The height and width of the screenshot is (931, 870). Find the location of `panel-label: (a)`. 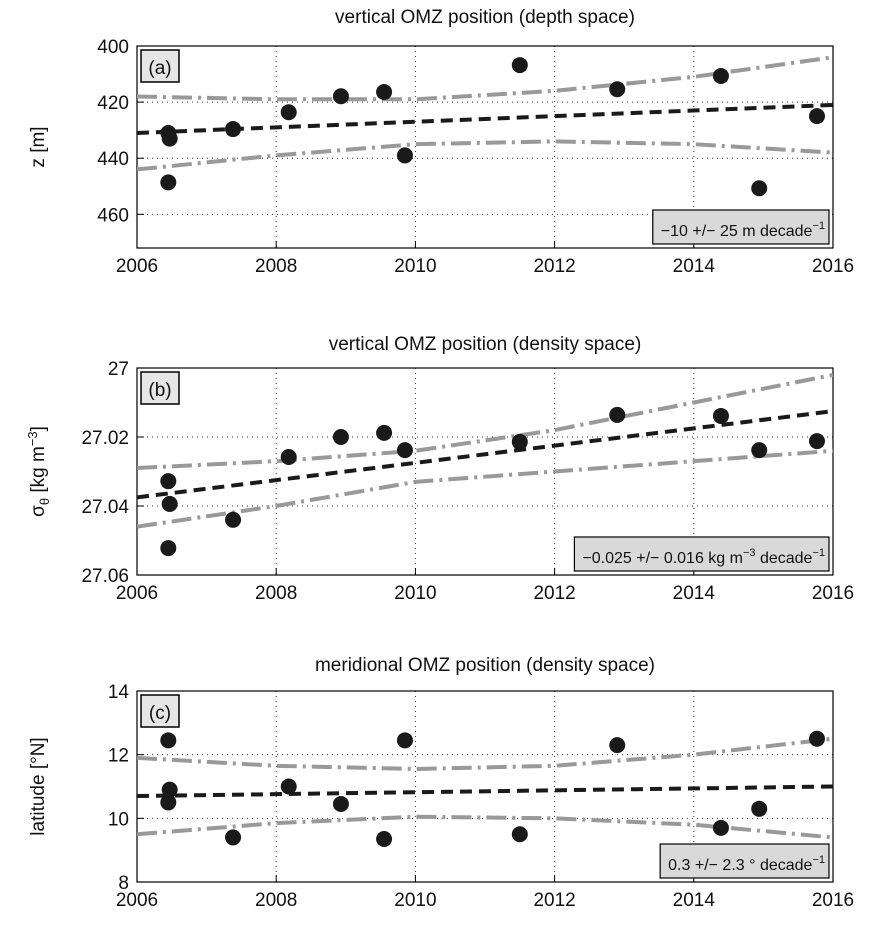

panel-label: (a) is located at coordinates (159, 68).